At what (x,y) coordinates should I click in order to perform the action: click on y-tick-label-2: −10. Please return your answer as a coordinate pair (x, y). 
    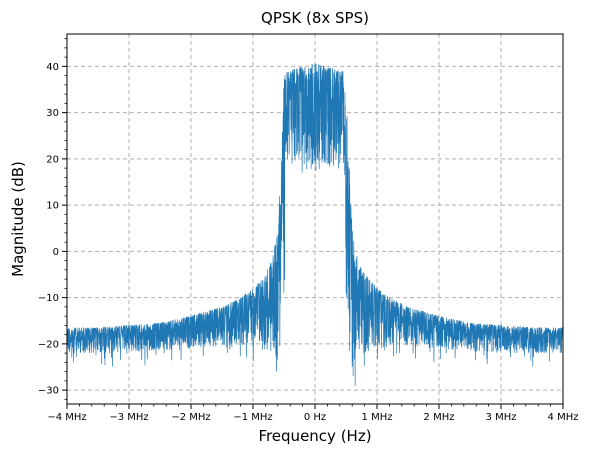
    Looking at the image, I should click on (48, 298).